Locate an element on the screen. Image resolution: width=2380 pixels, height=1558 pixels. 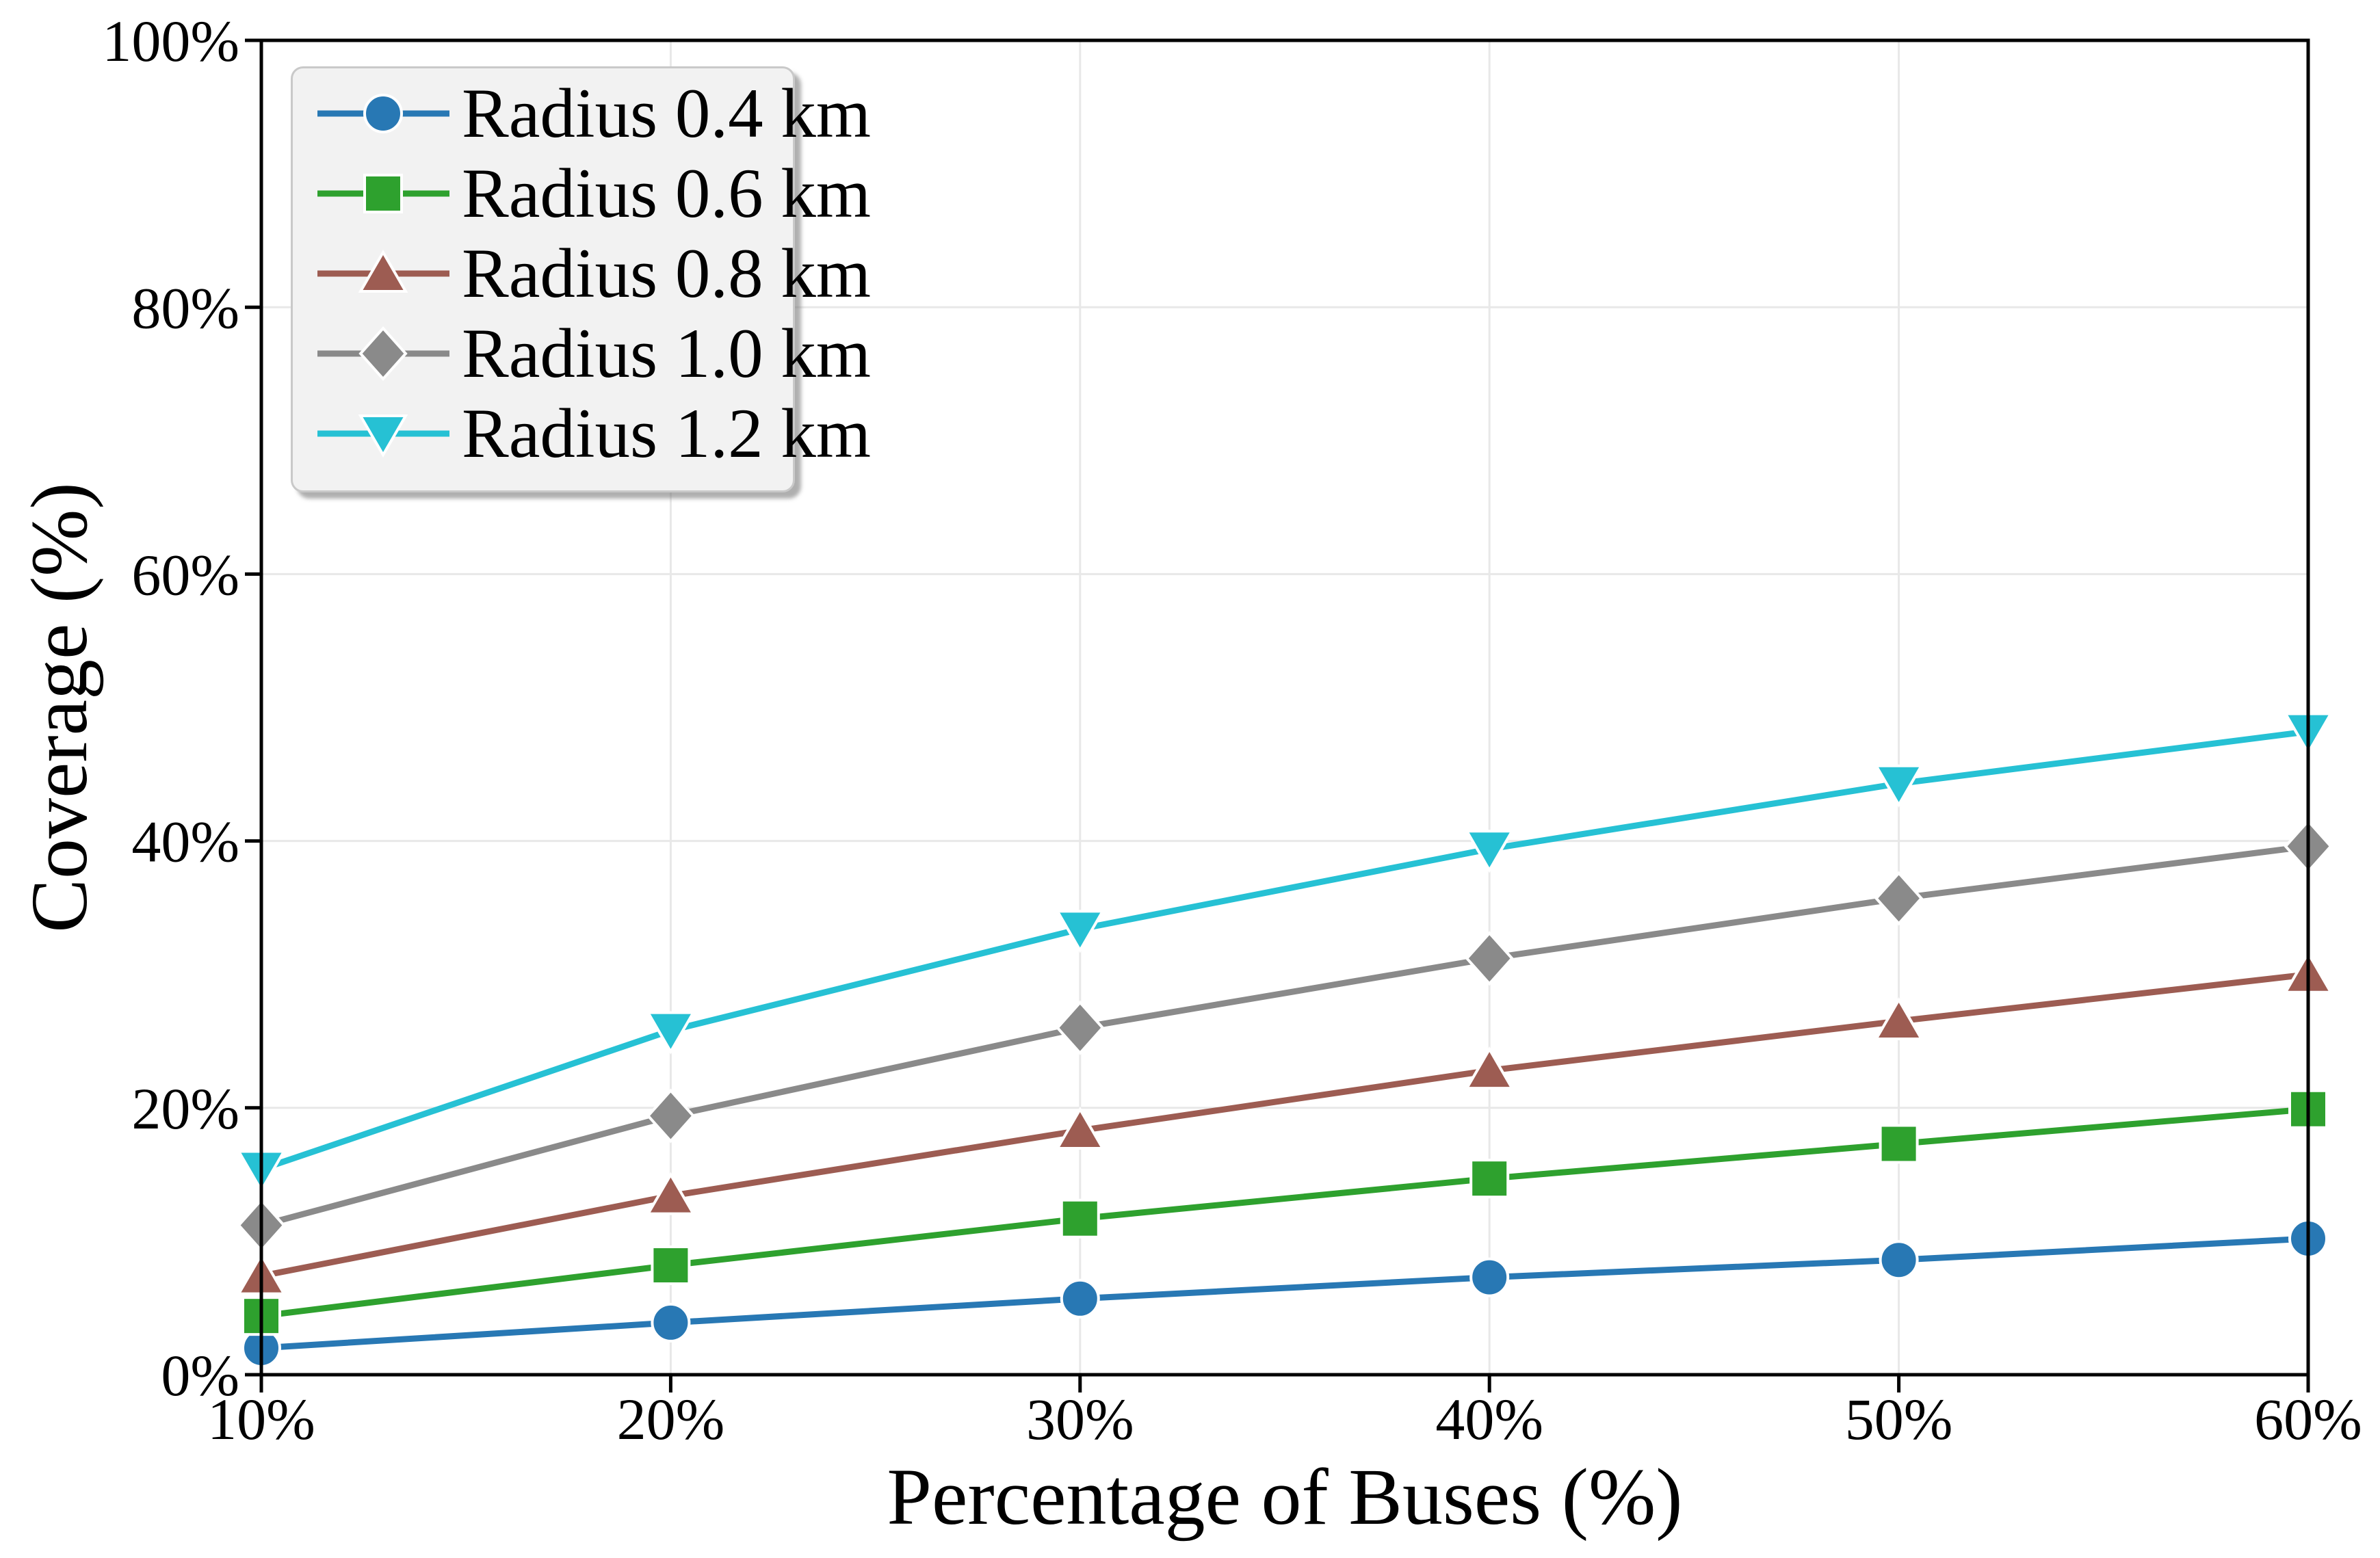
x-tick-label: 60% is located at coordinates (2308, 1419).